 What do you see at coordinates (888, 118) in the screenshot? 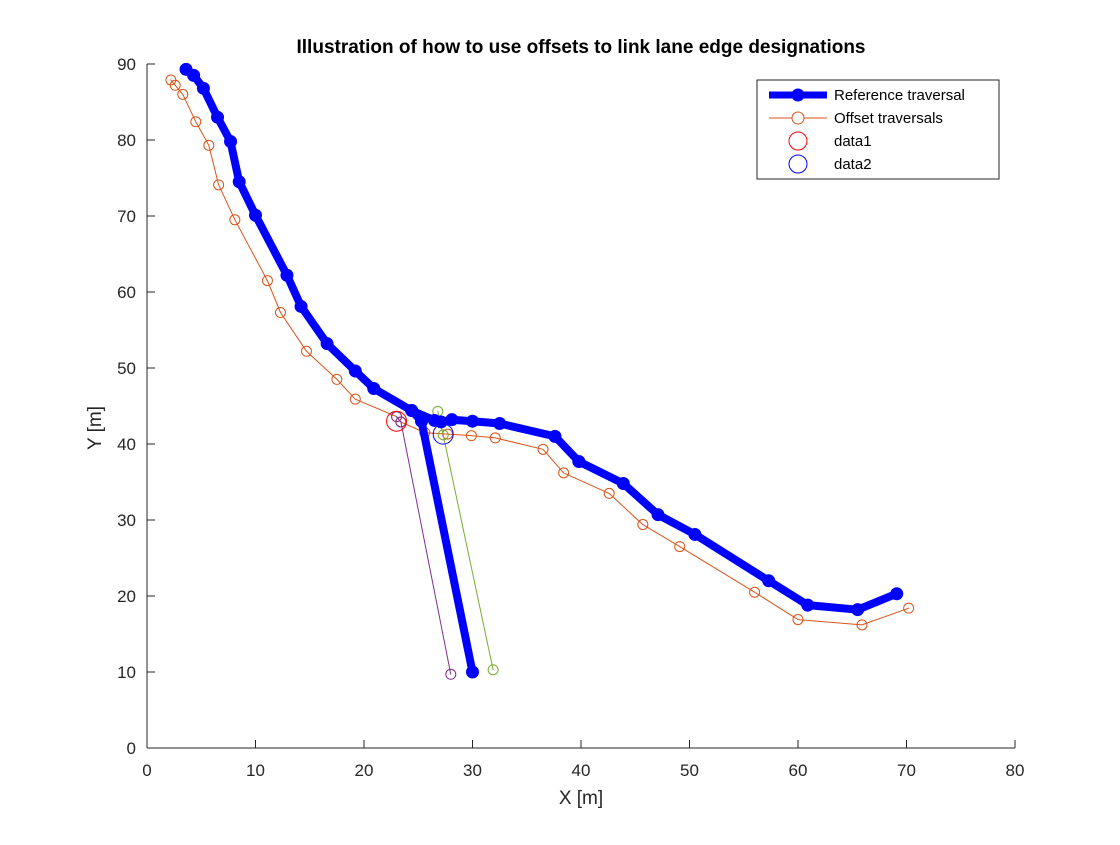
I see `legend-label: Offset traversals` at bounding box center [888, 118].